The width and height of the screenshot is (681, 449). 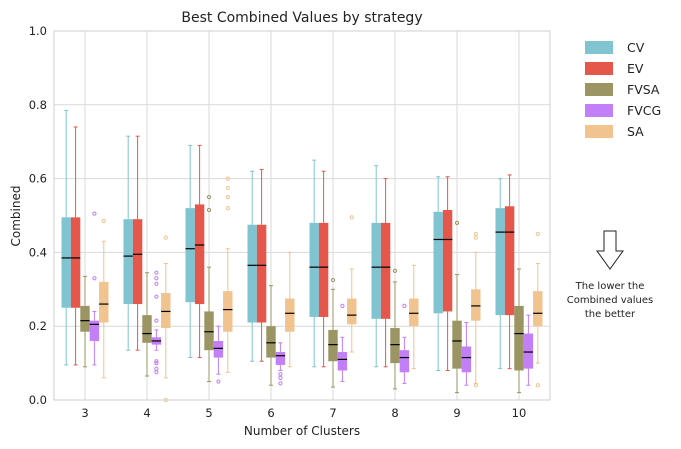 I want to click on x-axis-title: Number of Clusters, so click(x=302, y=431).